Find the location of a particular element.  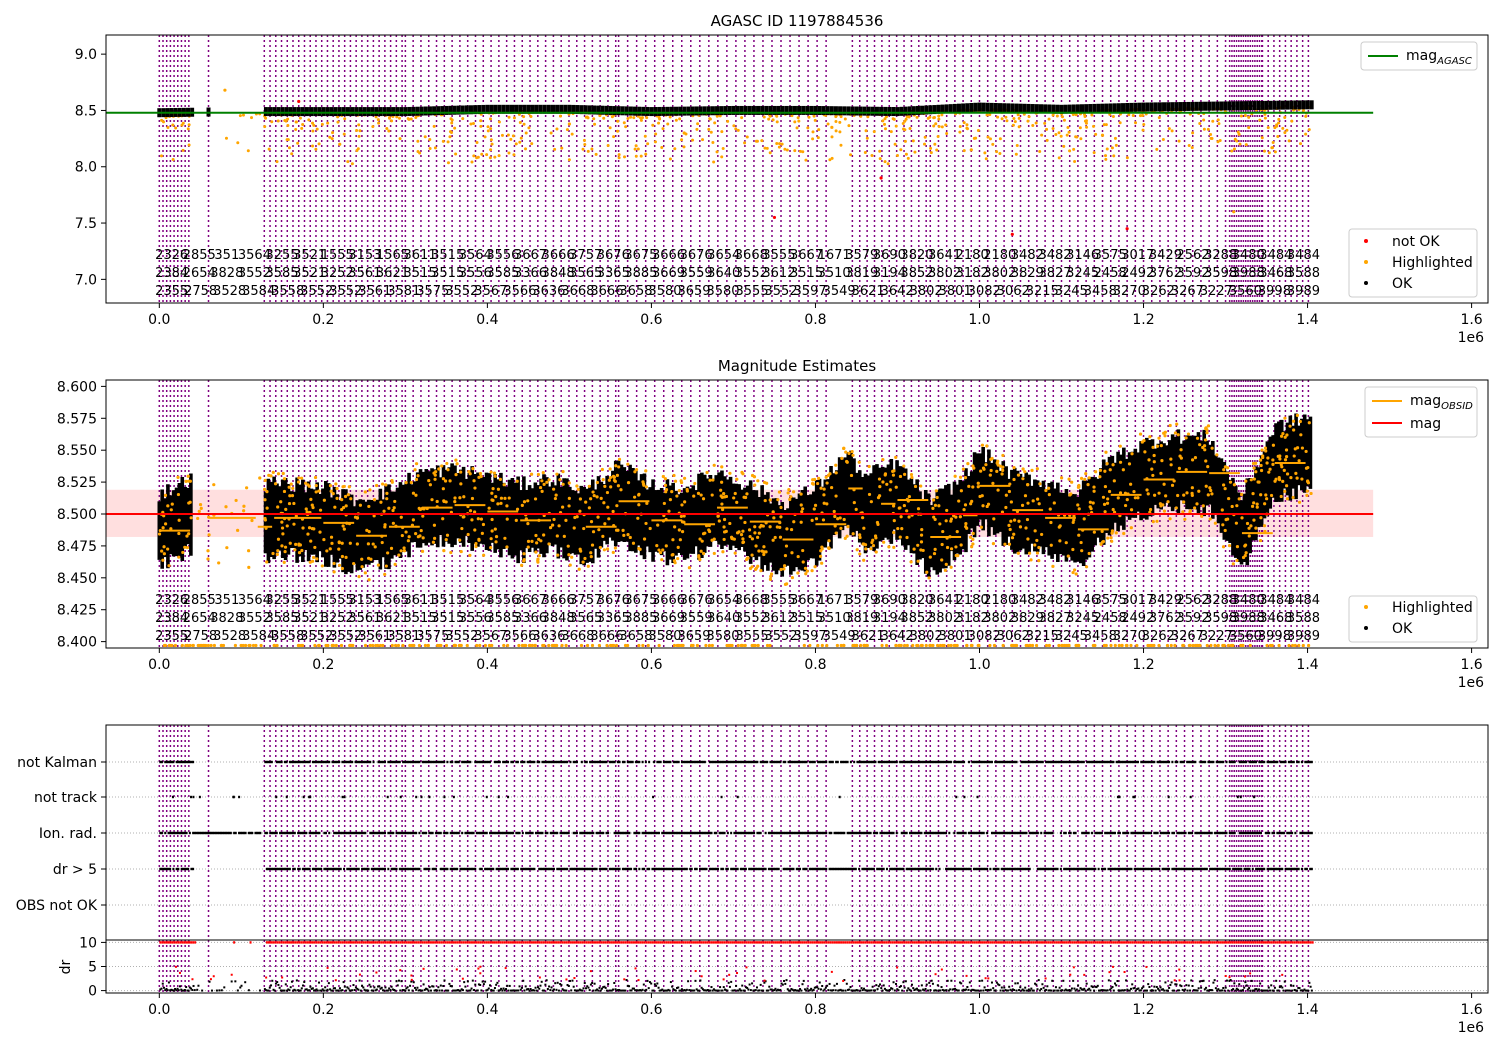

obsid-label: 3612 is located at coordinates (778, 618).